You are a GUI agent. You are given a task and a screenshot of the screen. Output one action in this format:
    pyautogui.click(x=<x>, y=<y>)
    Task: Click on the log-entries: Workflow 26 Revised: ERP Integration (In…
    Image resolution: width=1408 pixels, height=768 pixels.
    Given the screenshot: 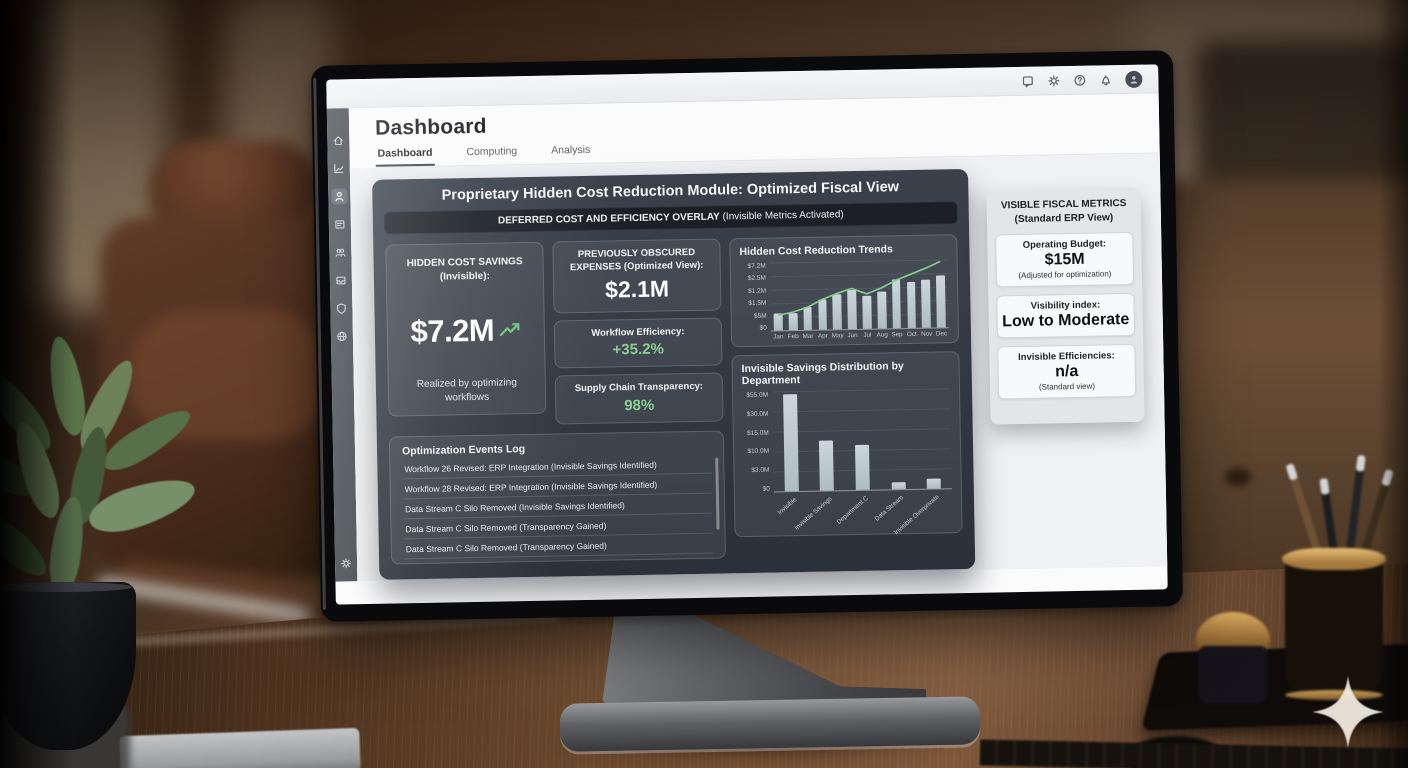 What is the action you would take?
    pyautogui.click(x=557, y=506)
    